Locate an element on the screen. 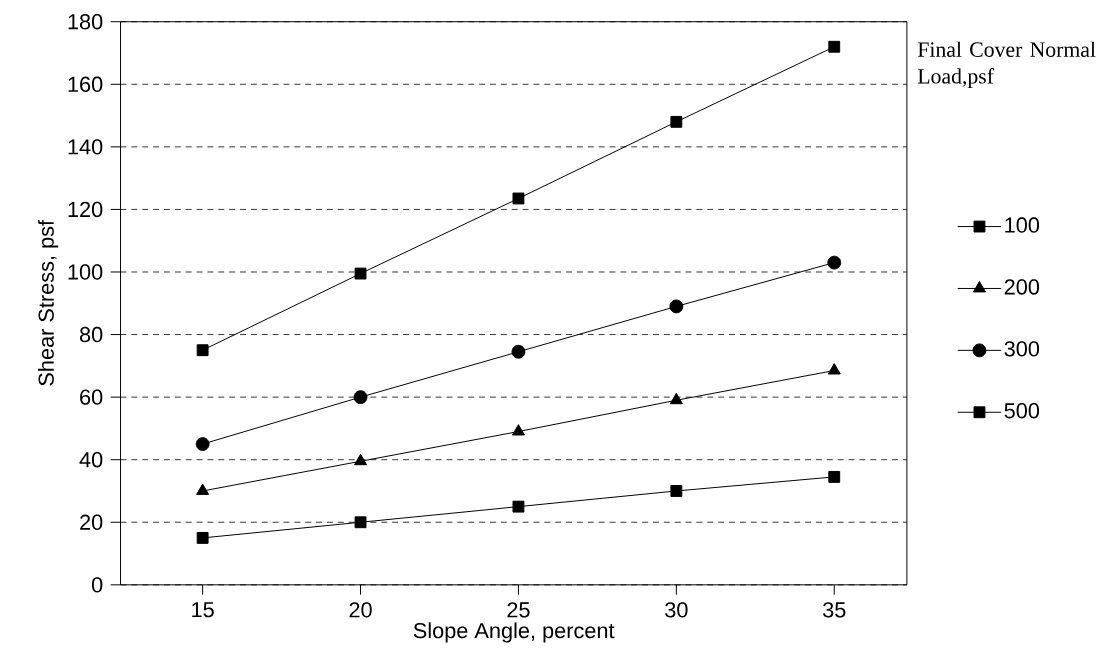 The width and height of the screenshot is (1105, 650). legend-label: 100 is located at coordinates (1022, 225).